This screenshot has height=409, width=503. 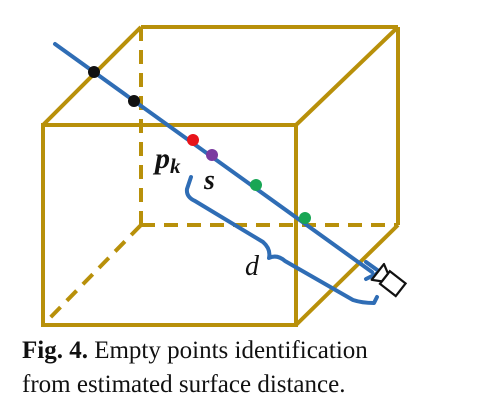 What do you see at coordinates (252, 266) in the screenshot?
I see `label-d: d` at bounding box center [252, 266].